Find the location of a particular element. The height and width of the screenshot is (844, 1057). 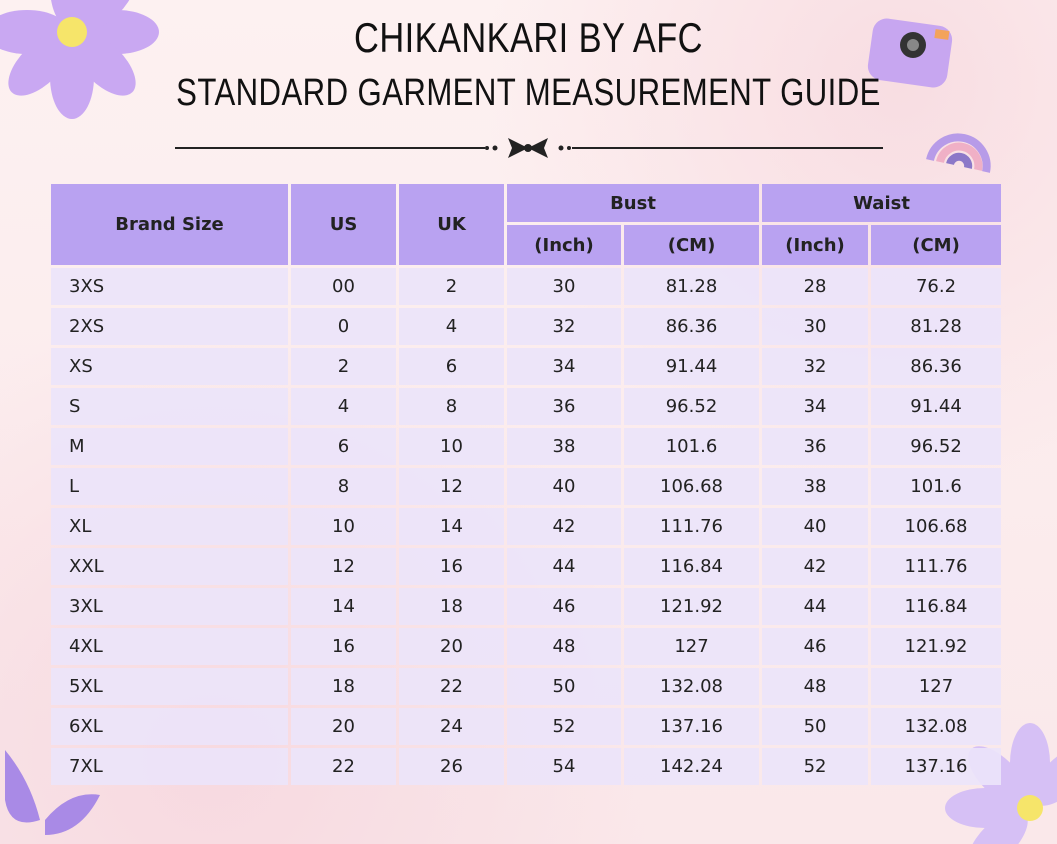

value-cell: 137.16 is located at coordinates (936, 766).